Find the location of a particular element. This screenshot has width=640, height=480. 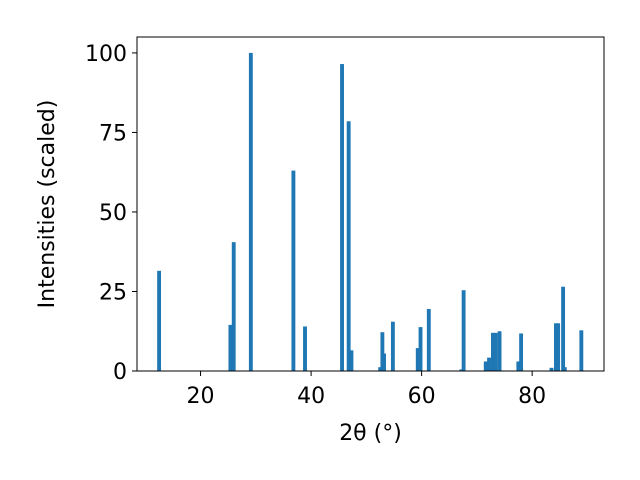

x-tick-label: 80 is located at coordinates (532, 396).